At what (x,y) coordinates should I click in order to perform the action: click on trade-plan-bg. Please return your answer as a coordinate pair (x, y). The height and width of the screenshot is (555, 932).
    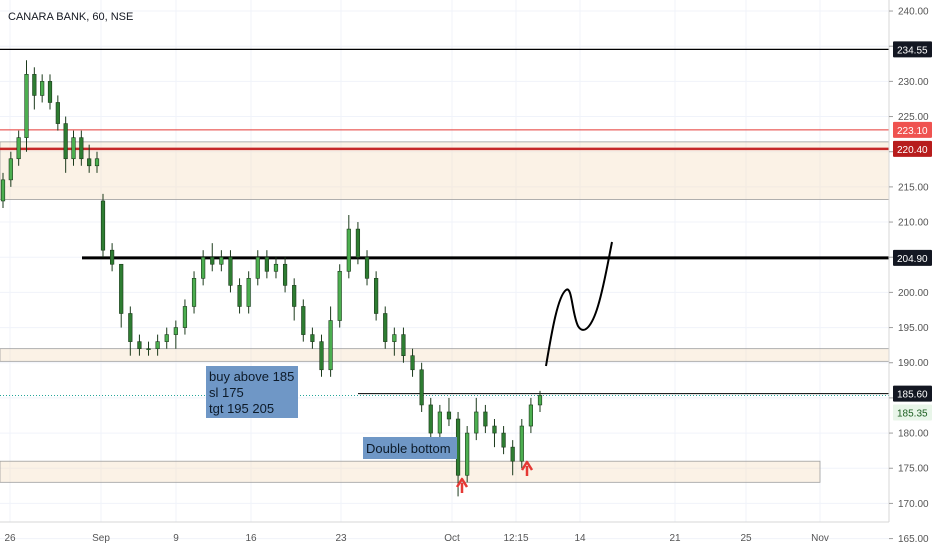
    Looking at the image, I should click on (252, 392).